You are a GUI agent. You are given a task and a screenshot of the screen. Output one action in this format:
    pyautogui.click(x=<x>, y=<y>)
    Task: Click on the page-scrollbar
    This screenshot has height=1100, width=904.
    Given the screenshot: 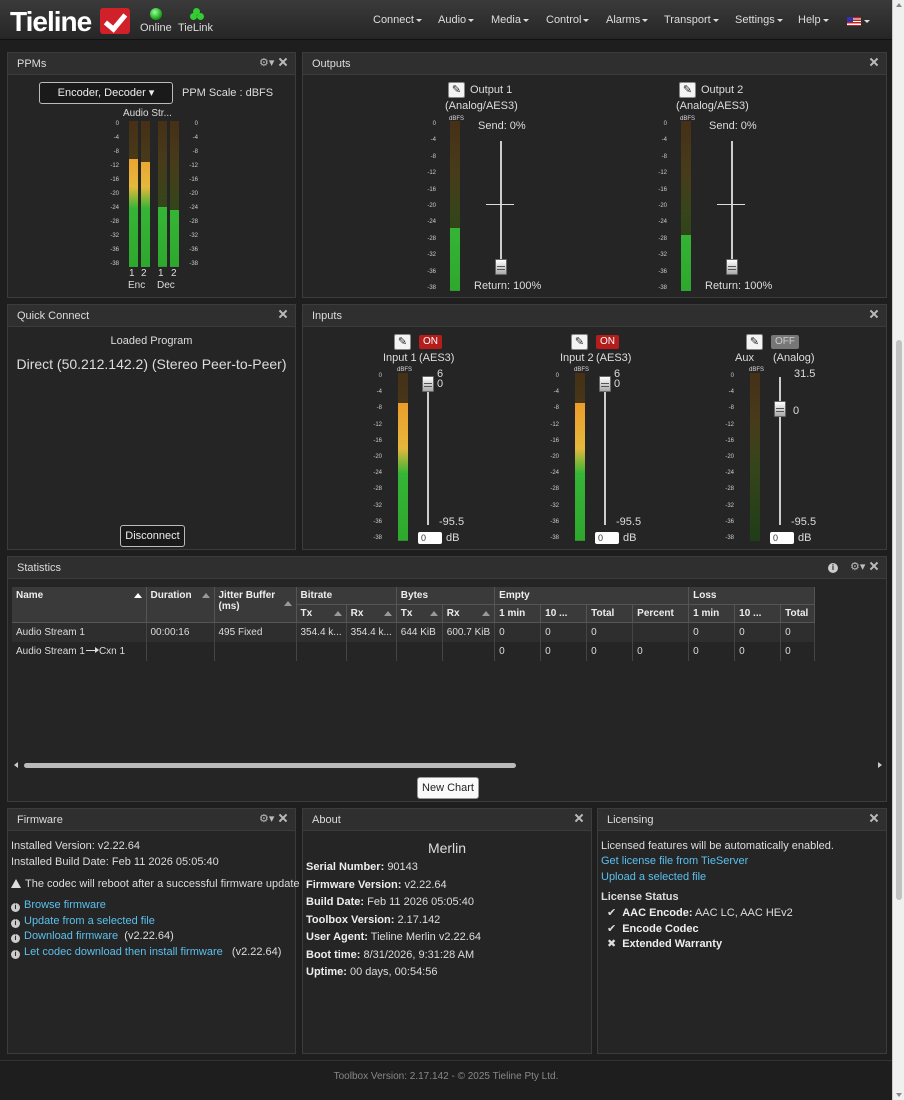 What is the action you would take?
    pyautogui.click(x=898, y=550)
    